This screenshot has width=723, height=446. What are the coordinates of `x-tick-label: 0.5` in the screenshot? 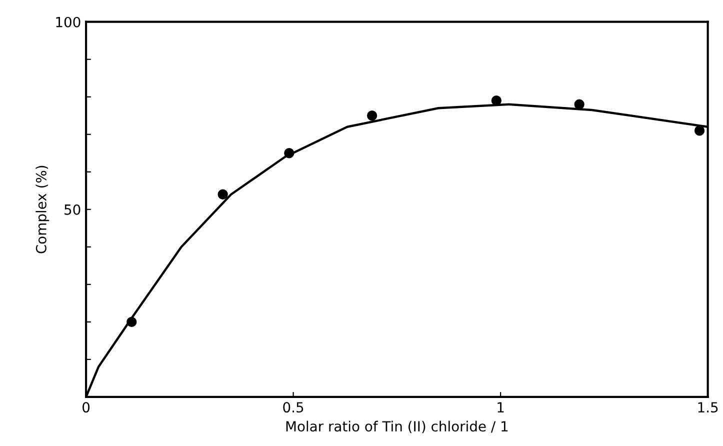 It's located at (293, 407).